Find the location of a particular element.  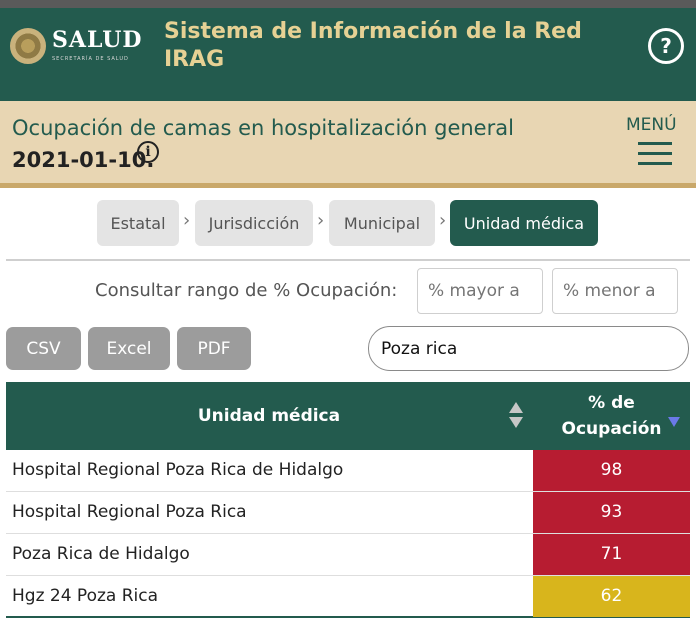

breadcrumb-estatal: Estatal is located at coordinates (138, 223).